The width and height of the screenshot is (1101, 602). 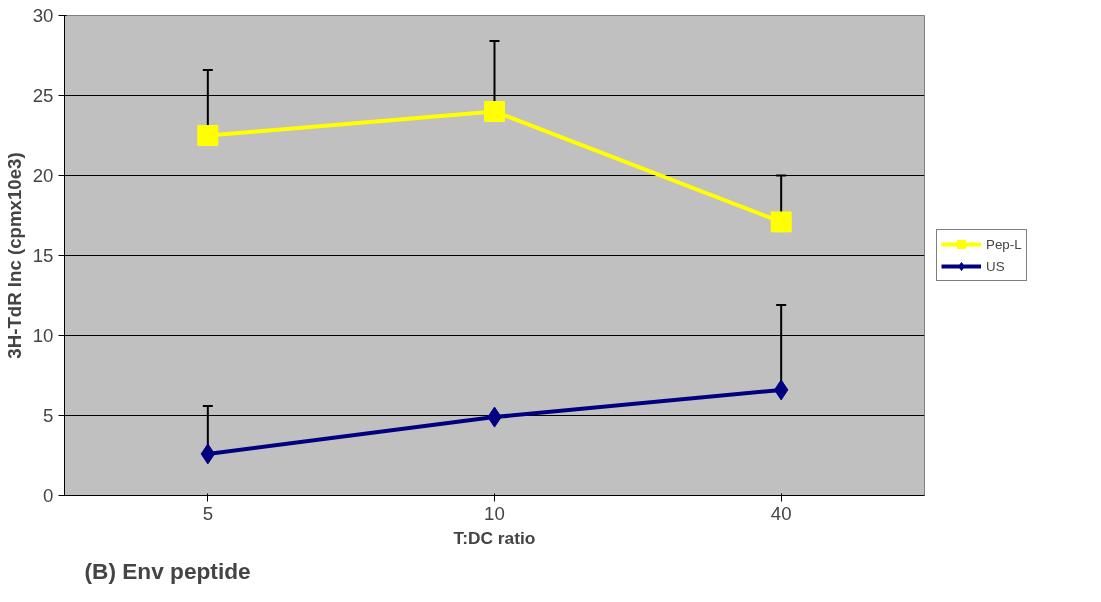 I want to click on x-tick-label: 40, so click(x=781, y=513).